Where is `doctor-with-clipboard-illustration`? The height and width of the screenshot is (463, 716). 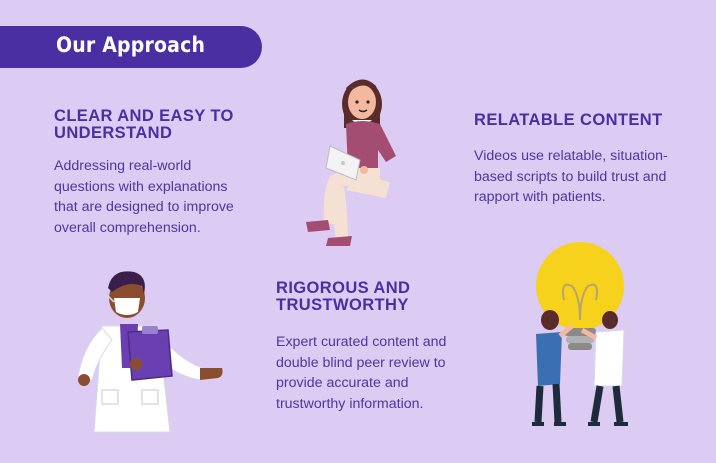 doctor-with-clipboard-illustration is located at coordinates (150, 352).